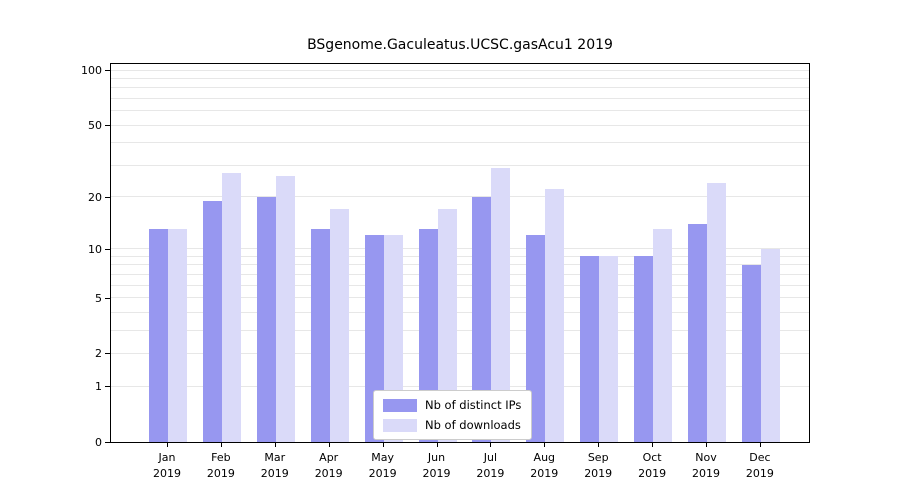 This screenshot has width=900, height=500. I want to click on x-tick-label: Oct 2019, so click(652, 465).